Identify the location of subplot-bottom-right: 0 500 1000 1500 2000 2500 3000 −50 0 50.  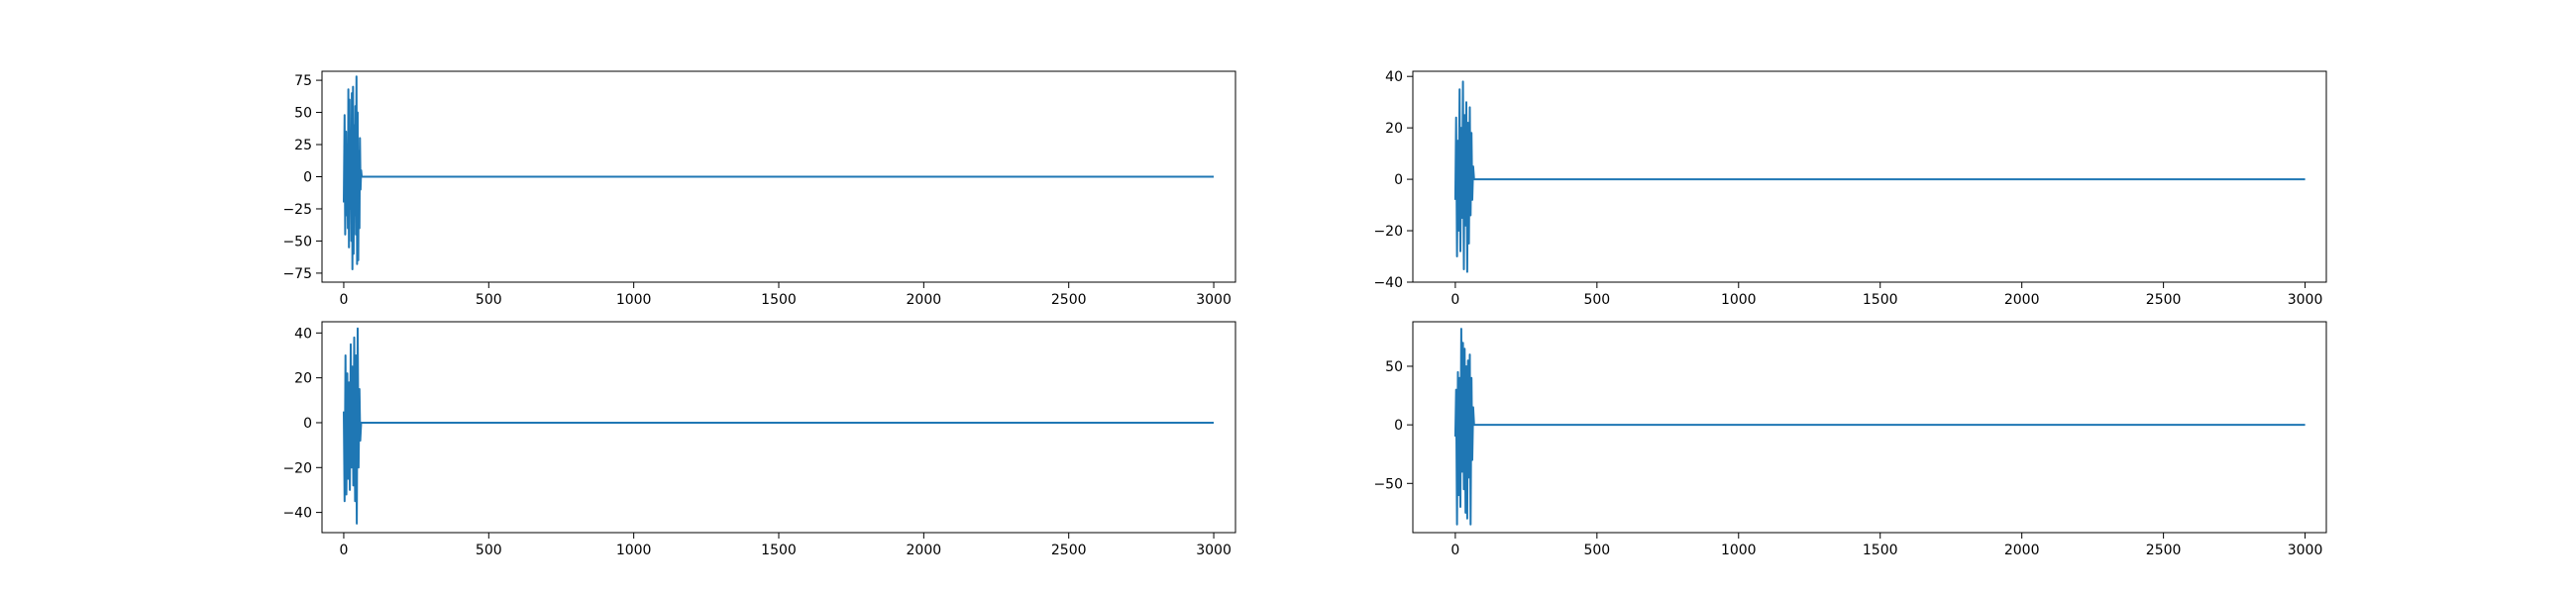
(1850, 440).